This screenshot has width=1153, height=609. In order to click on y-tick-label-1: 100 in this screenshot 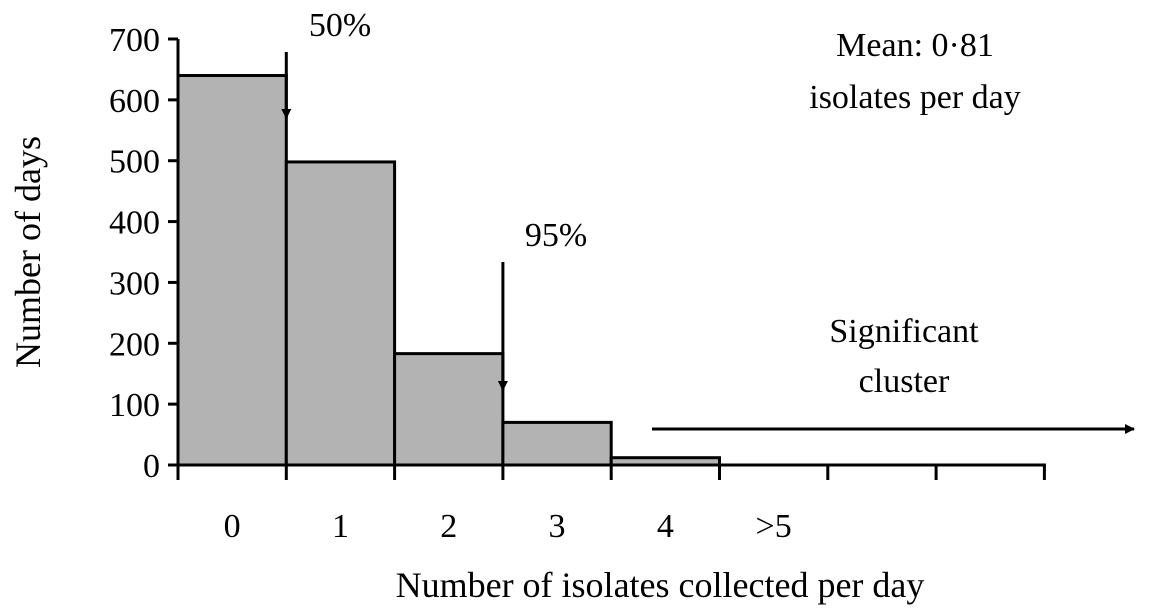, I will do `click(134, 405)`.